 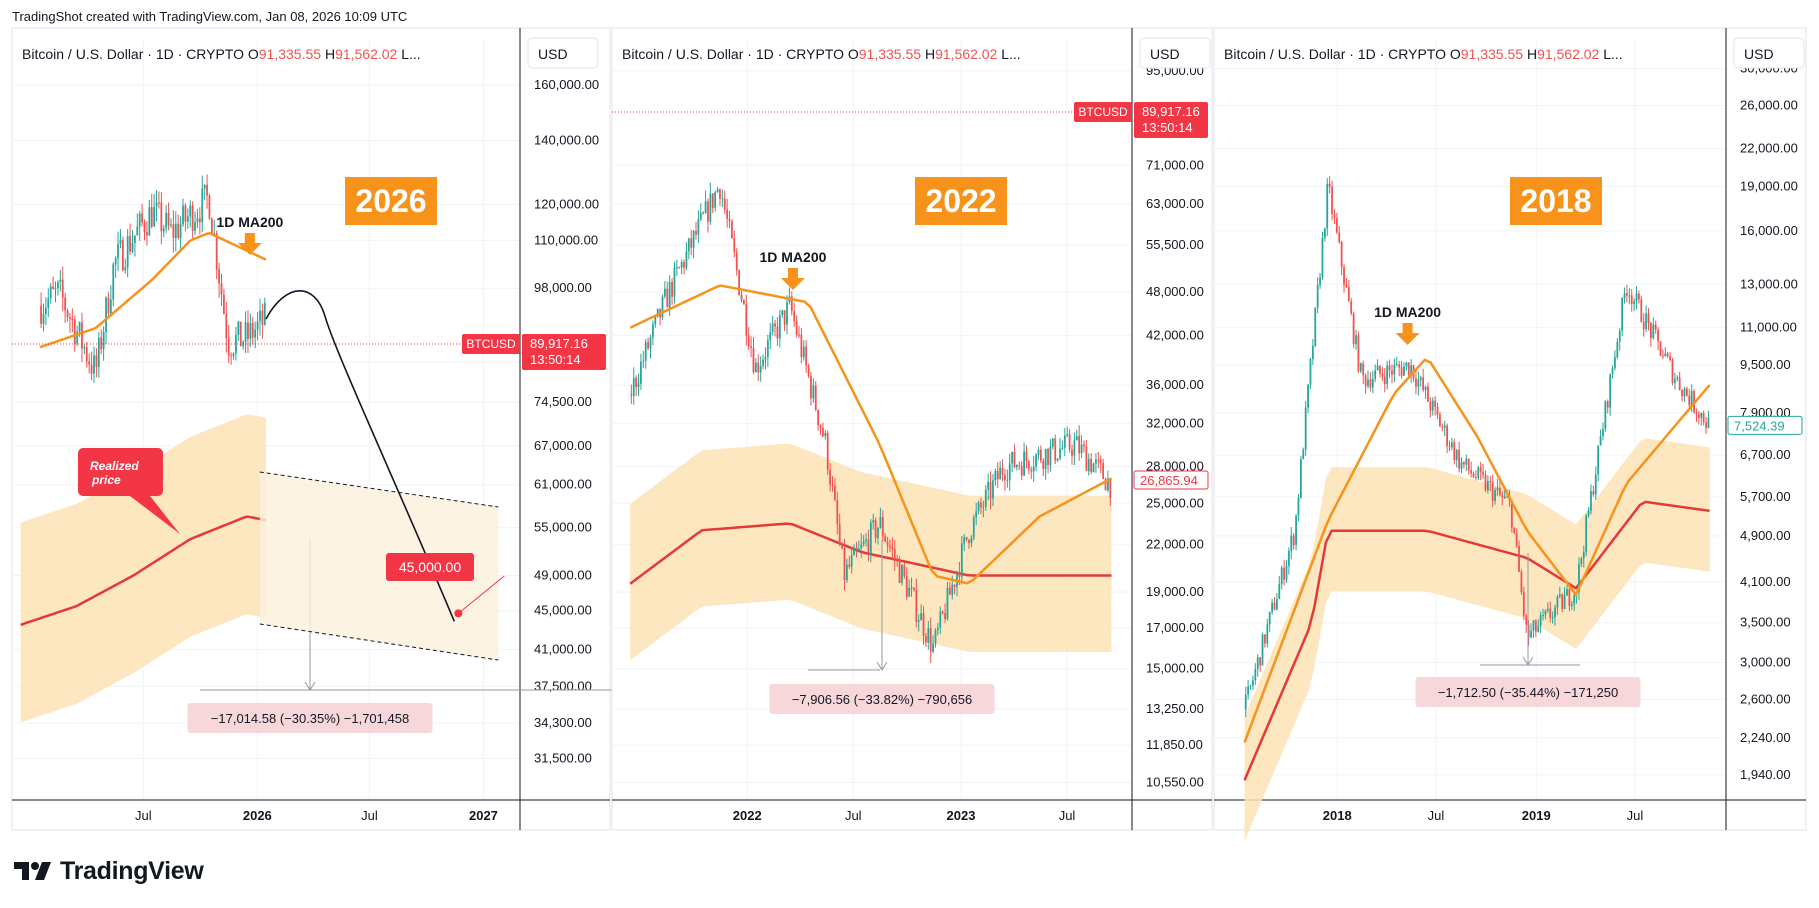 What do you see at coordinates (563, 648) in the screenshot?
I see `y-tick-label: 41,000.00` at bounding box center [563, 648].